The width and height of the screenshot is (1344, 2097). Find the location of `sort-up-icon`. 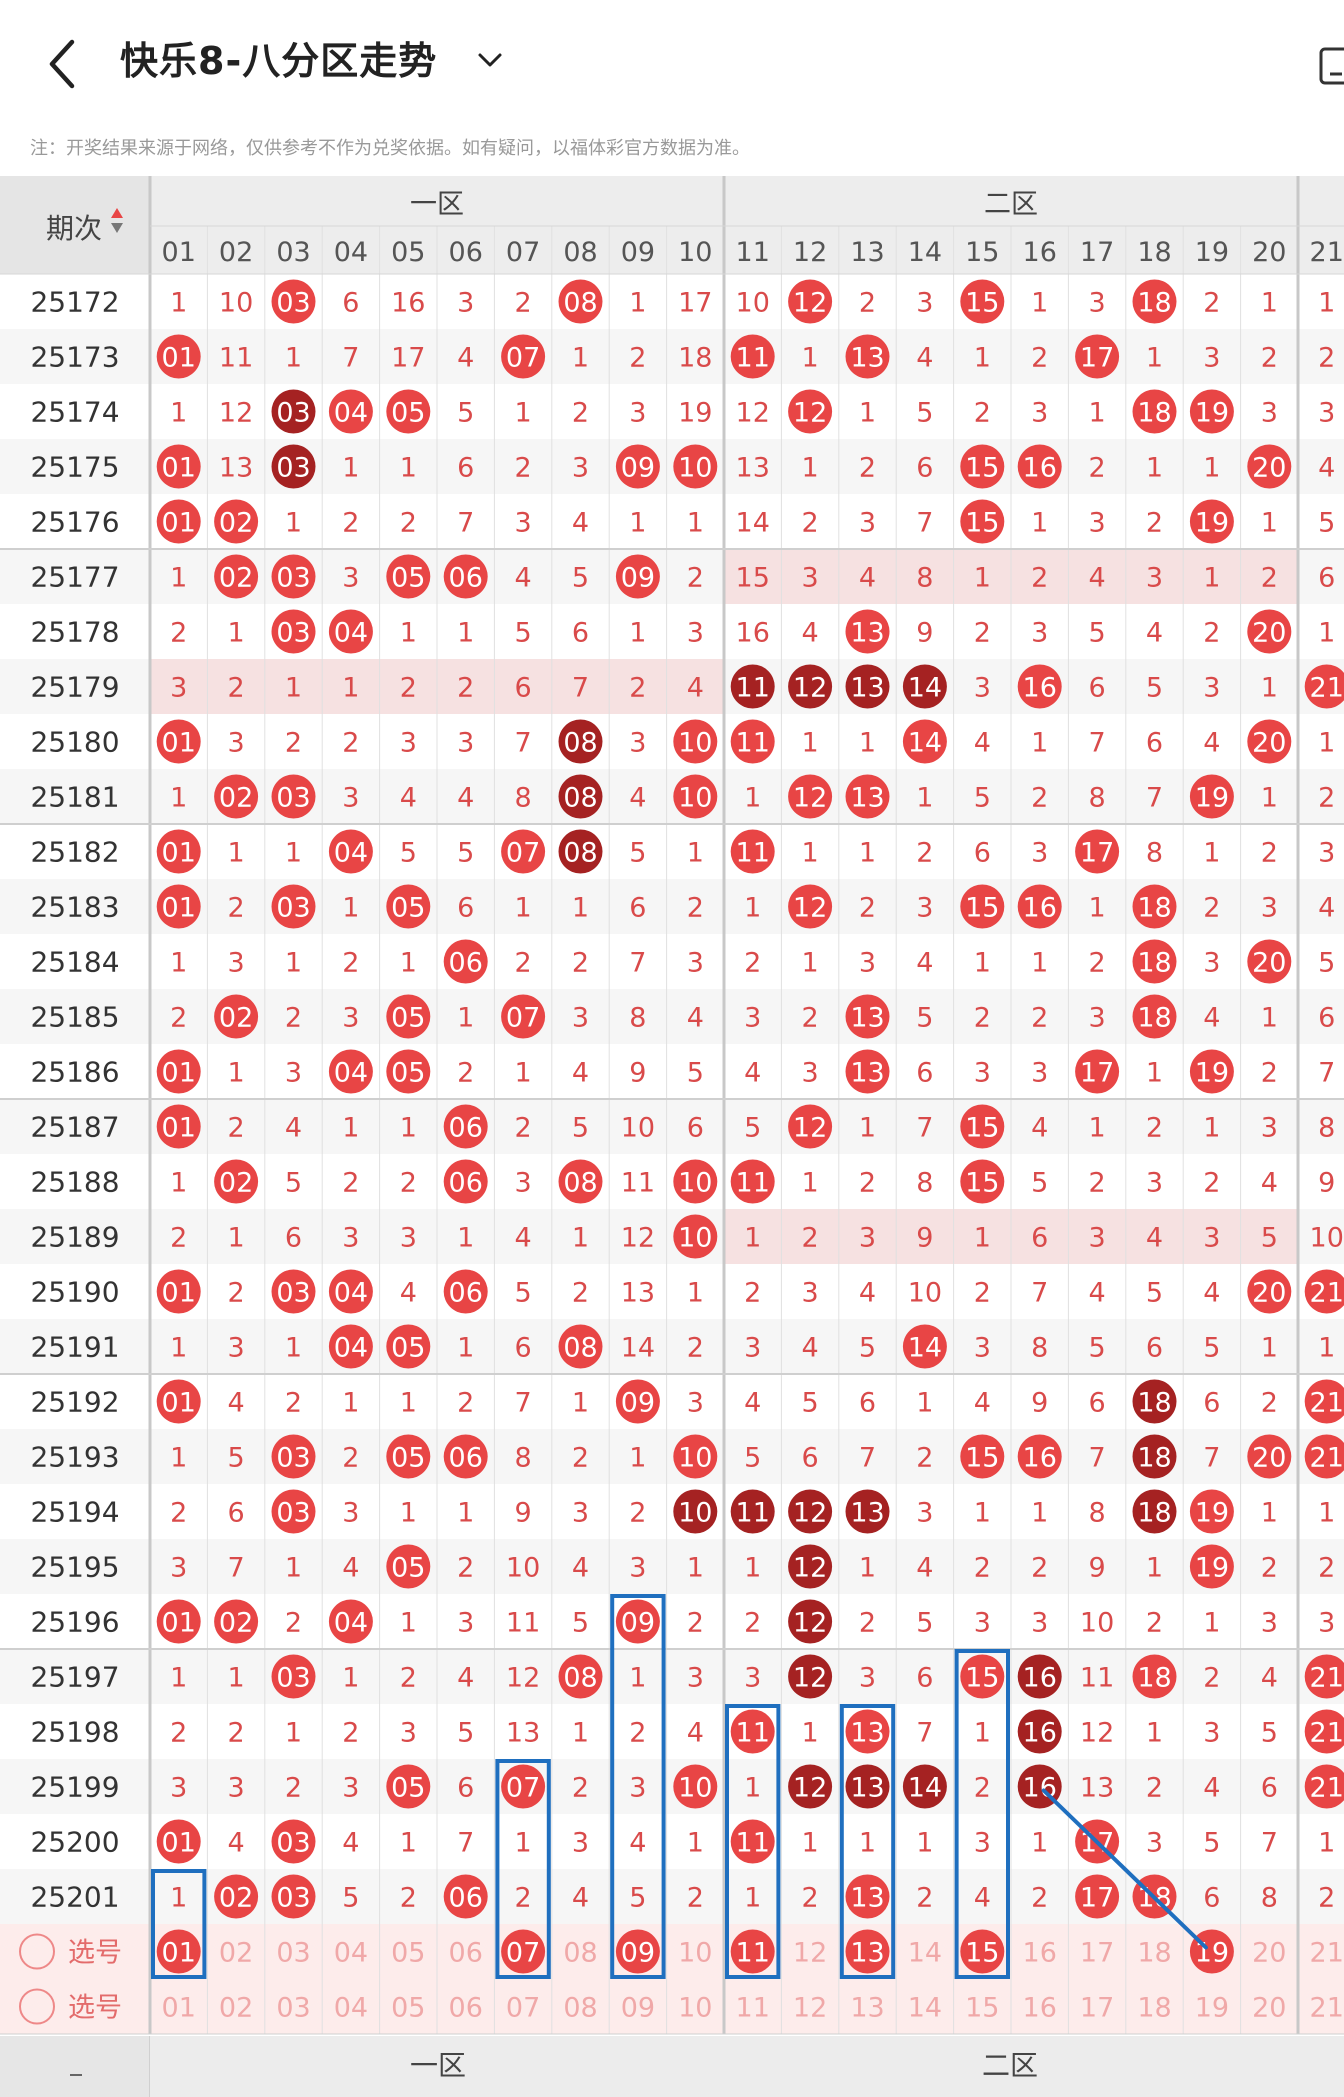

sort-up-icon is located at coordinates (117, 213).